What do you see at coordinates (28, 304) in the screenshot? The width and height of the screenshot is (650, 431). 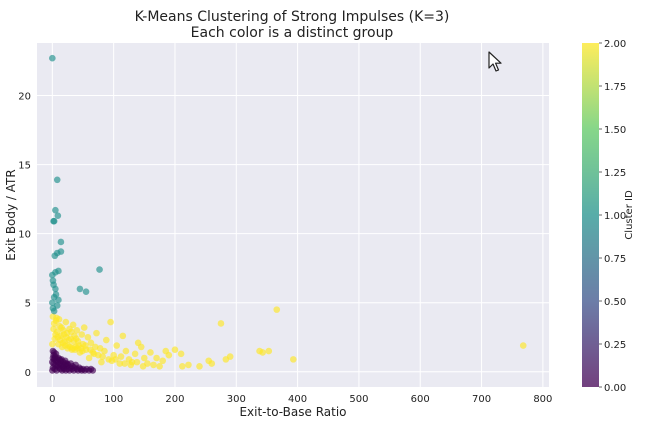 I see `y-tick-label: 5` at bounding box center [28, 304].